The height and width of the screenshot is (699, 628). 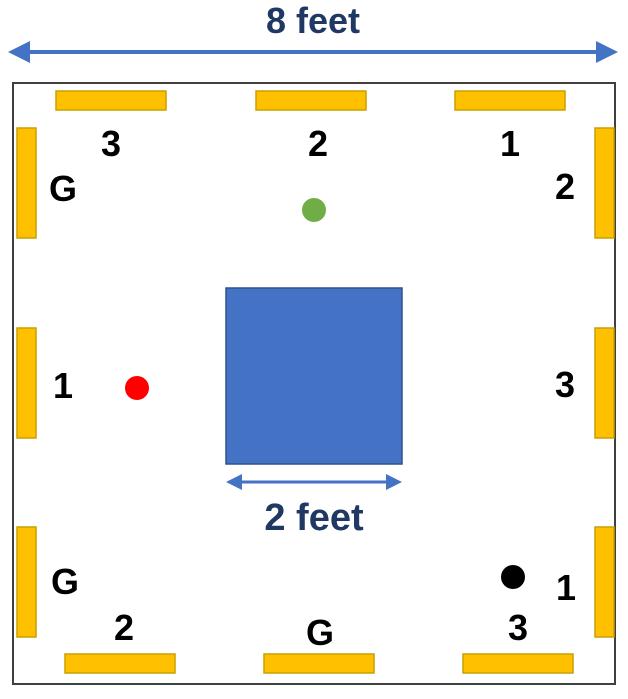 I want to click on wall-label-left-bottom: G, so click(x=65, y=581).